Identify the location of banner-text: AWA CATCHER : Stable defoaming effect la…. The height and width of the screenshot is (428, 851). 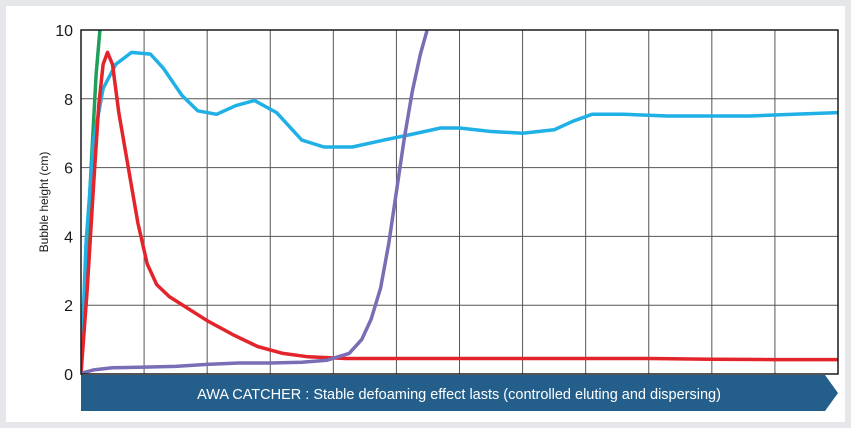
(459, 395).